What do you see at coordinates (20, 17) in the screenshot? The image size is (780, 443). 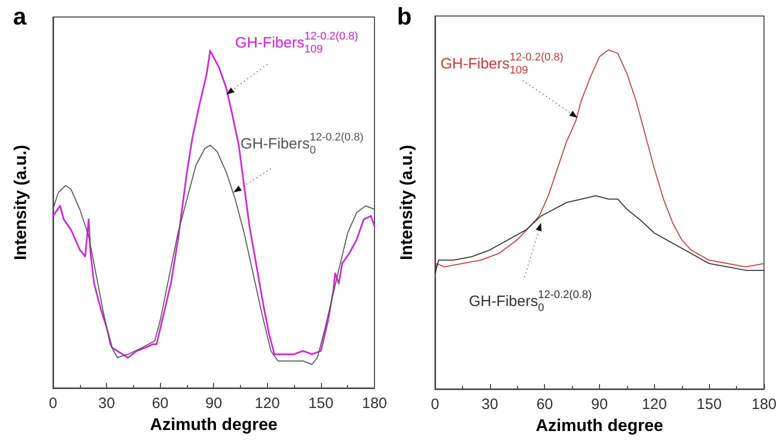 I see `chart-title: a` at bounding box center [20, 17].